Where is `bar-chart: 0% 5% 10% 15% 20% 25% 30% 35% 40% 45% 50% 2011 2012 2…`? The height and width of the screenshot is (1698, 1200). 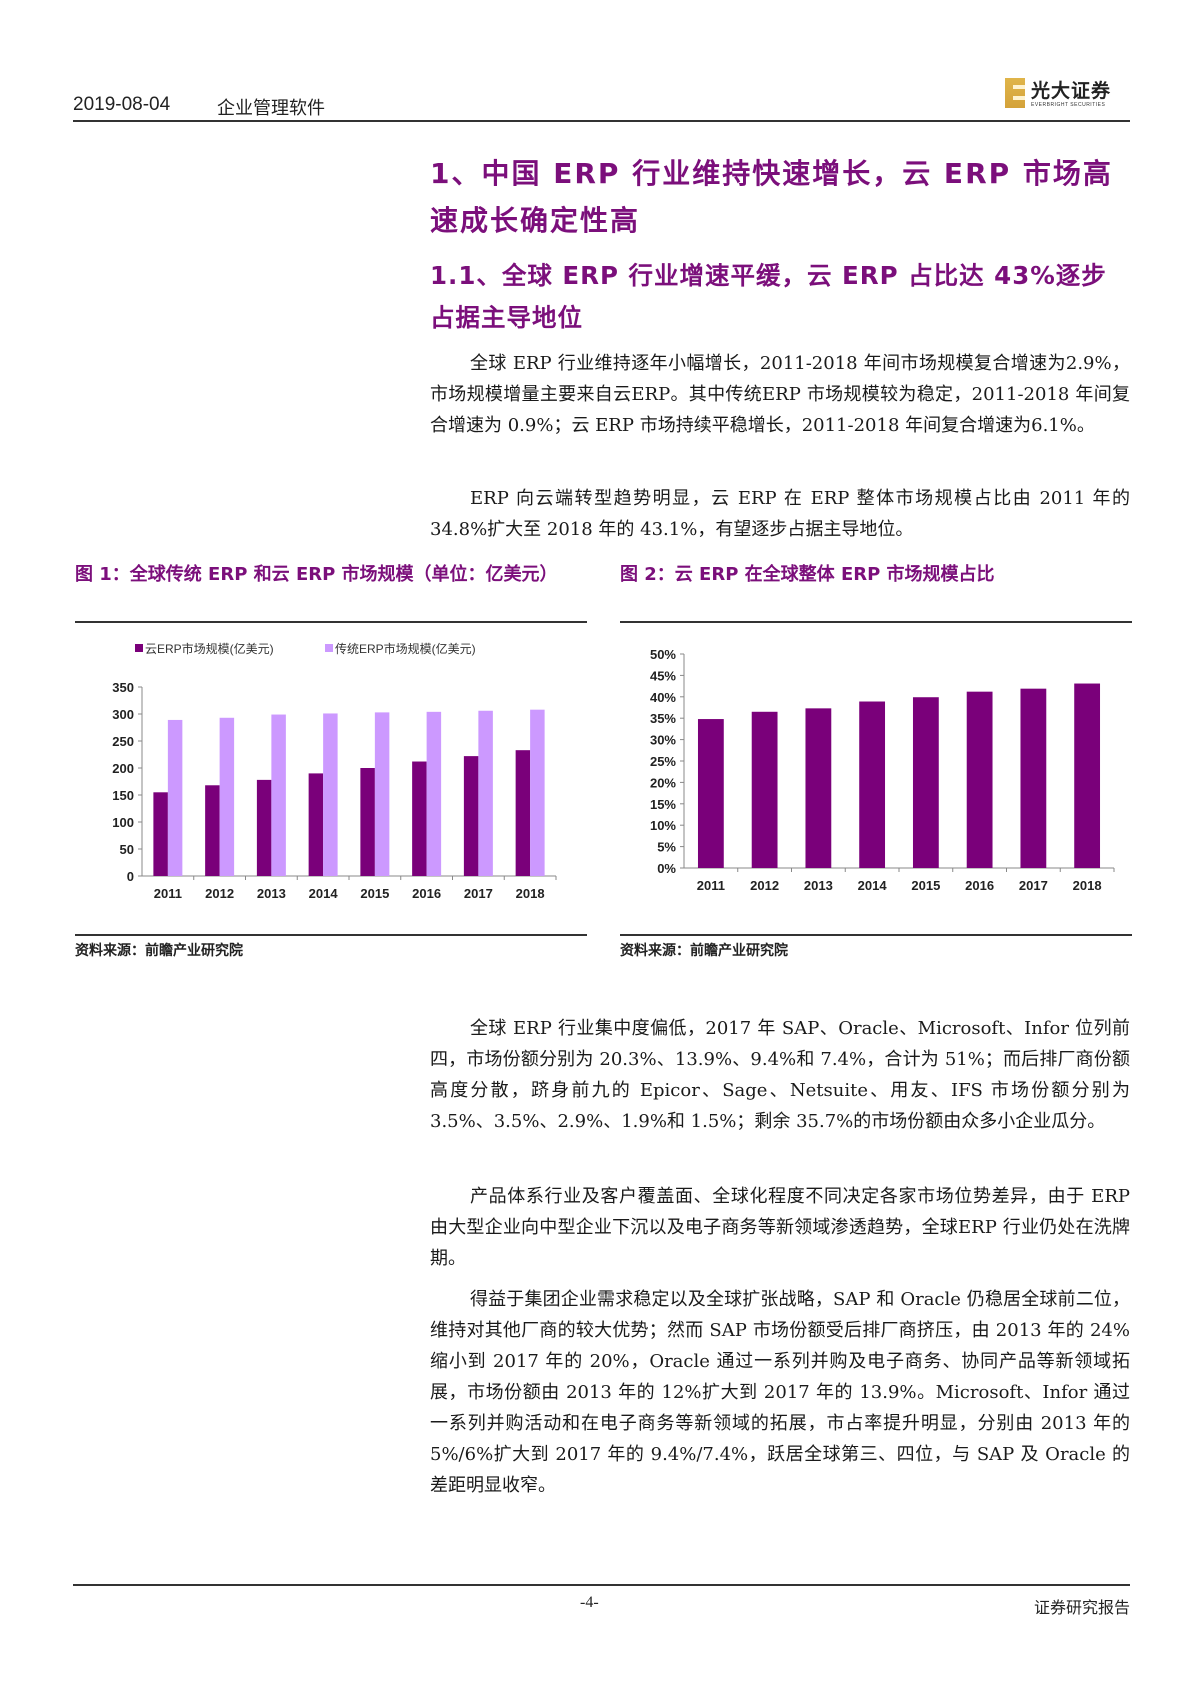
bar-chart: 0% 5% 10% 15% 20% 25% 30% 35% 40% 45% 50% 2011 2012 2… is located at coordinates (882, 770).